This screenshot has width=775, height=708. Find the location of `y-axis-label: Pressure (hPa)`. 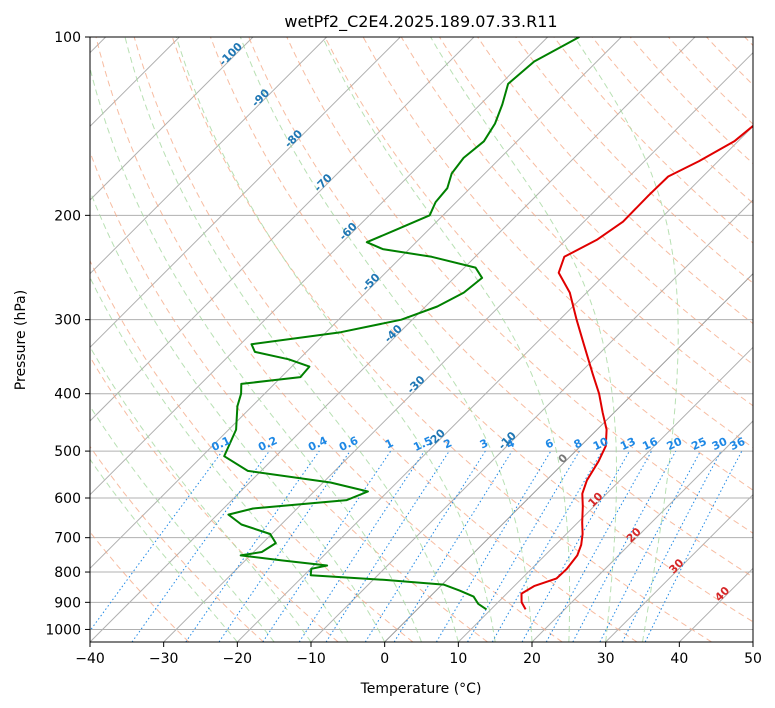

y-axis-label: Pressure (hPa) is located at coordinates (21, 340).